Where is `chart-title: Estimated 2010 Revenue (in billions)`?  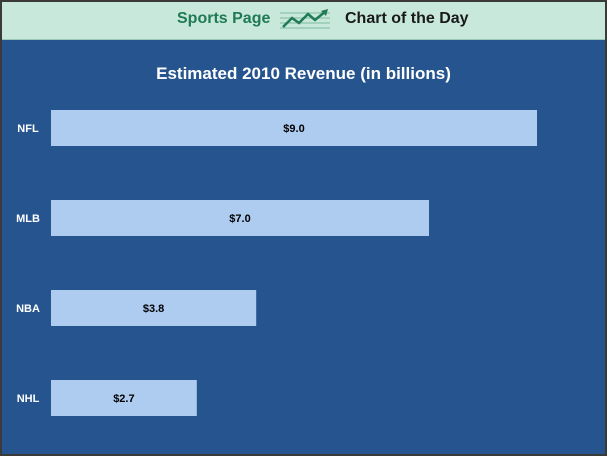 chart-title: Estimated 2010 Revenue (in billions) is located at coordinates (303, 73).